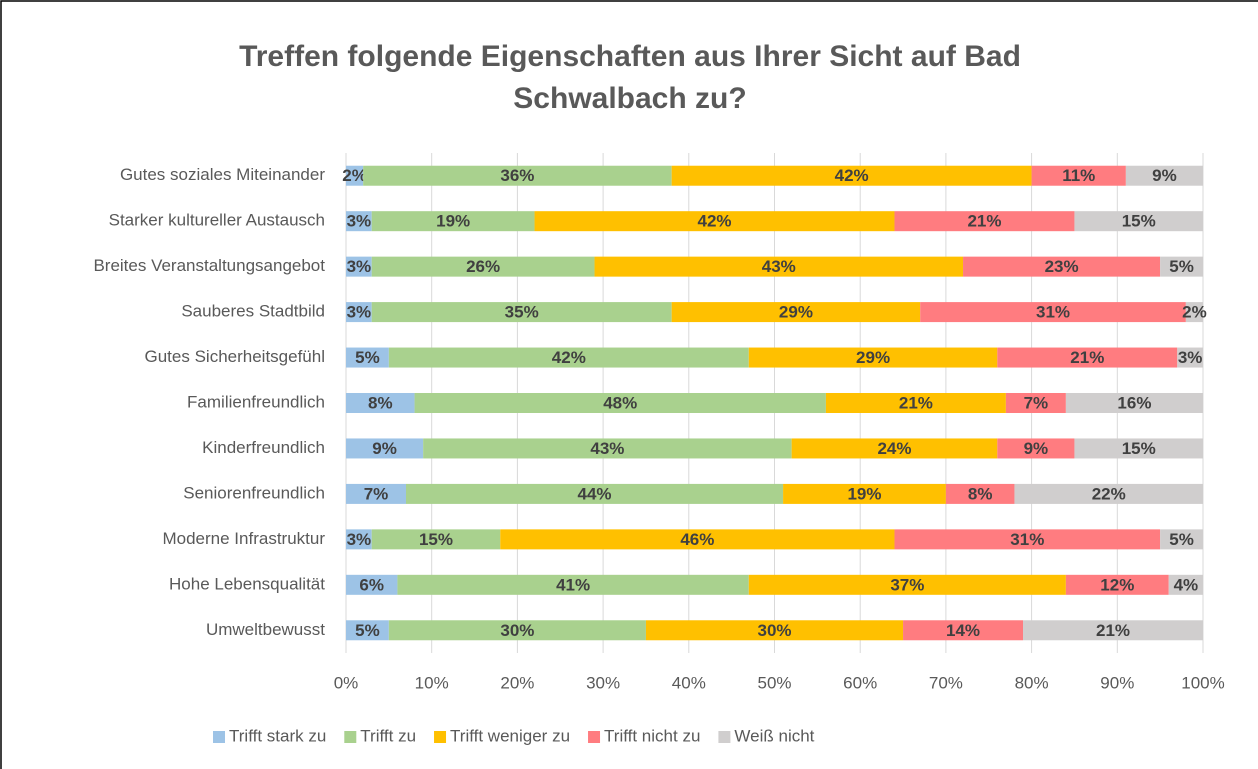  I want to click on data-label: 6%, so click(371, 584).